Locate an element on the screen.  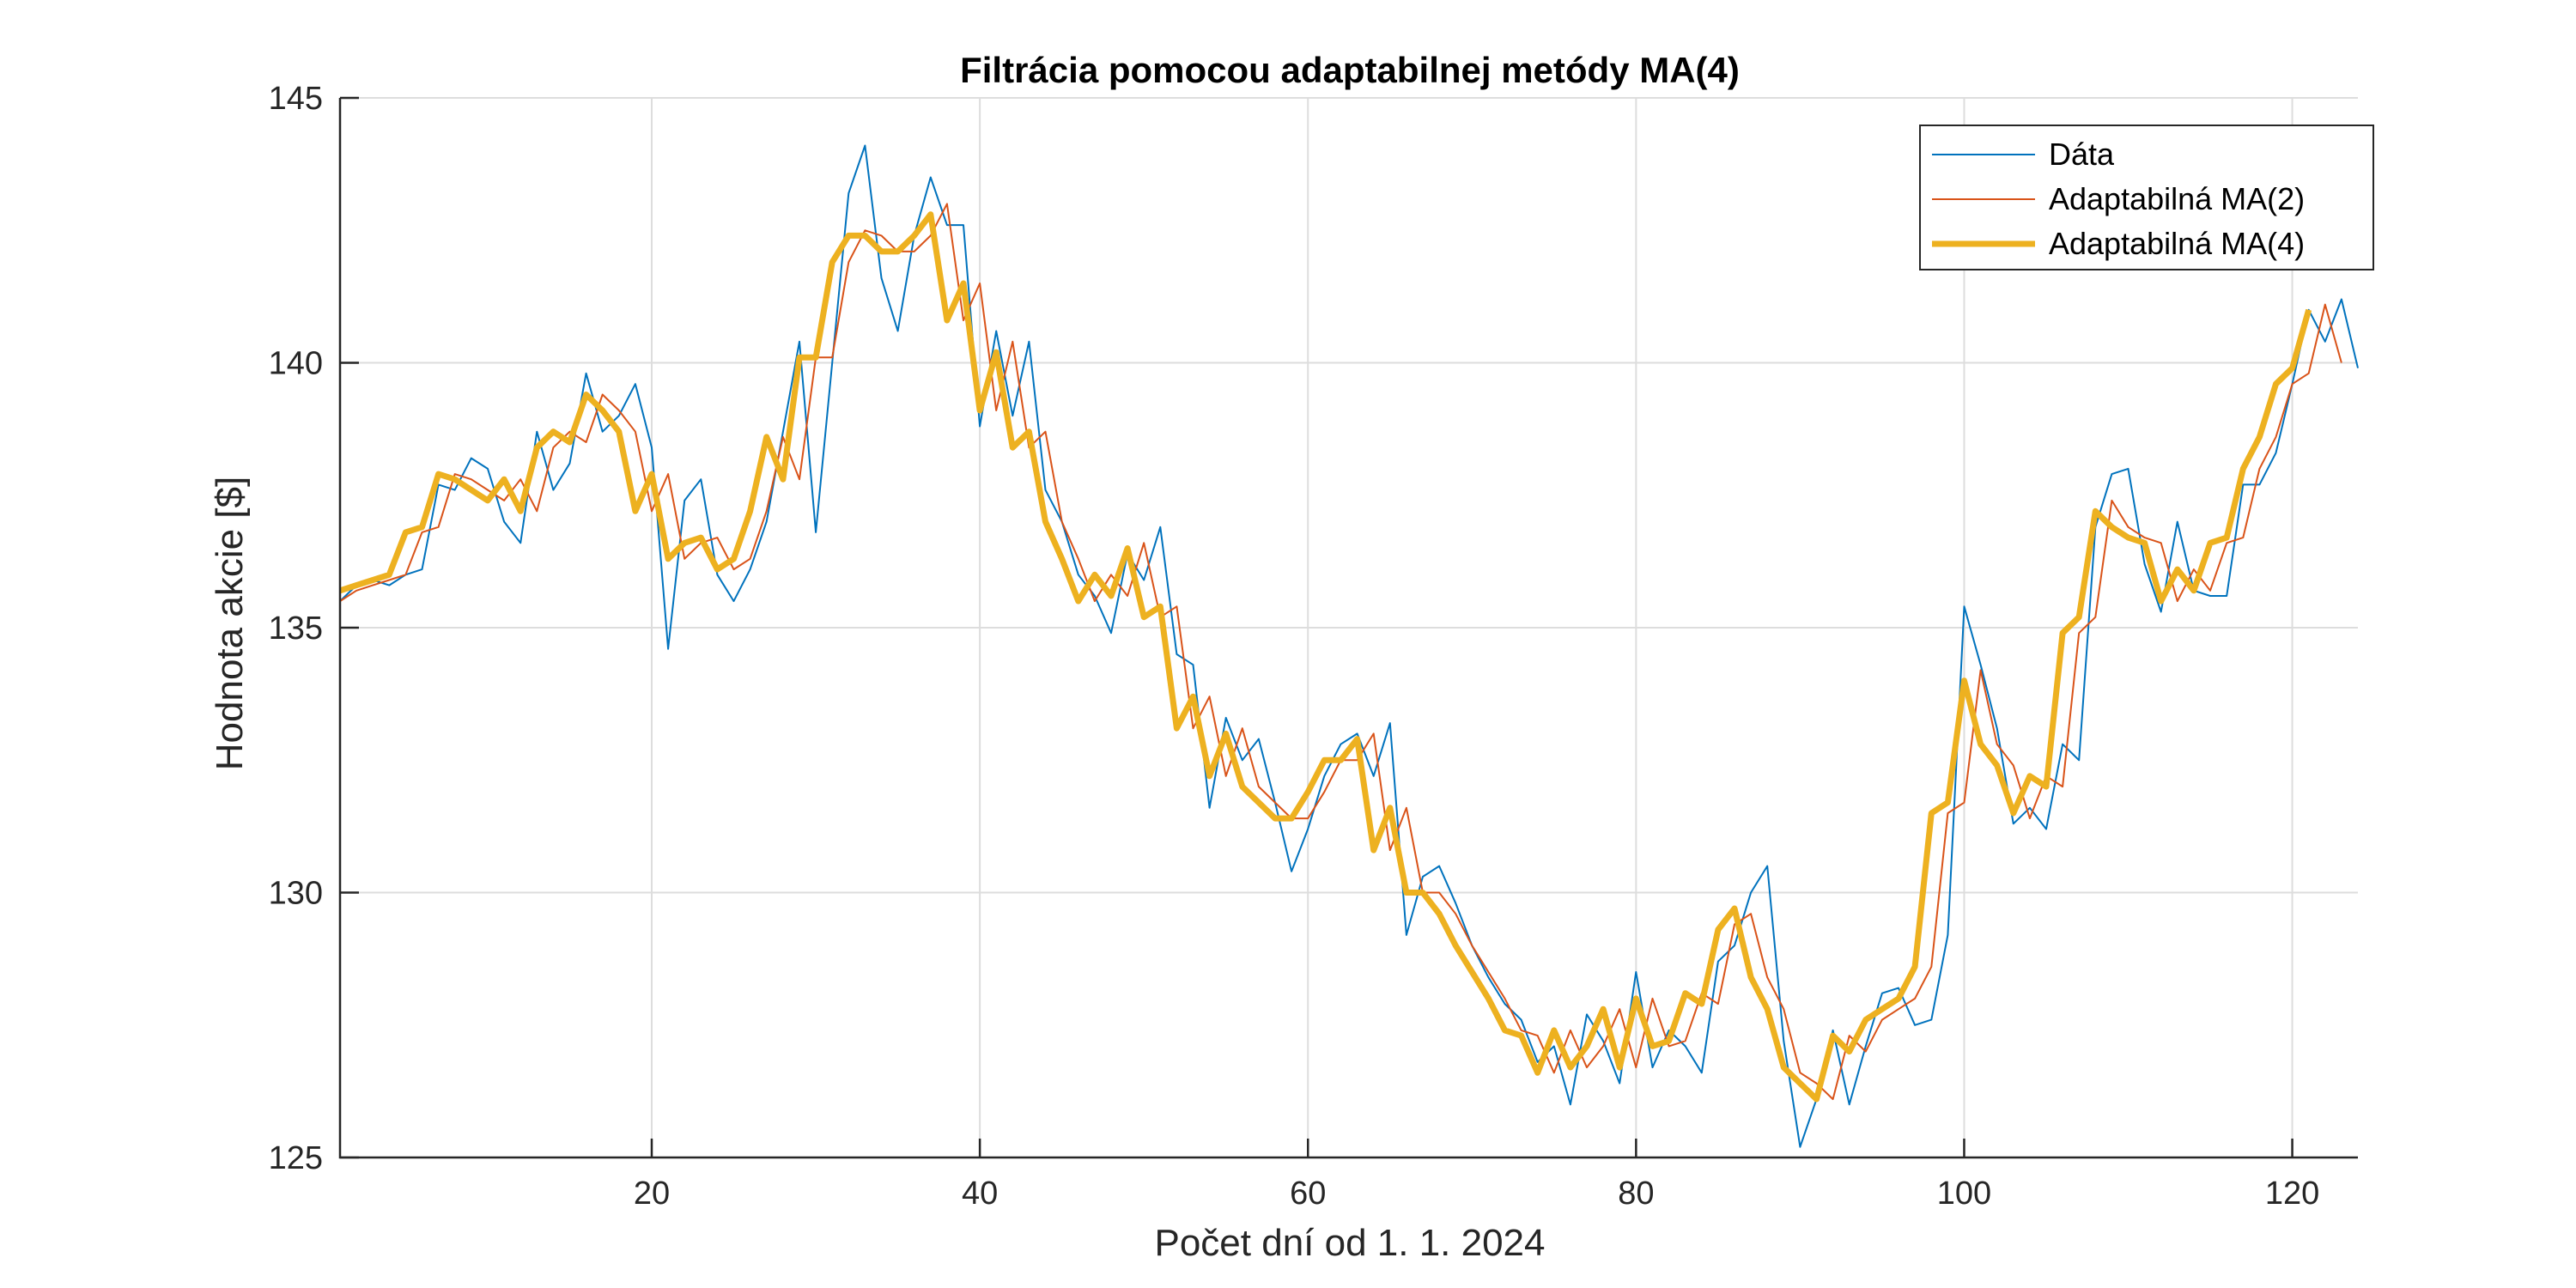
x-tick-label: 80 is located at coordinates (1636, 1194).